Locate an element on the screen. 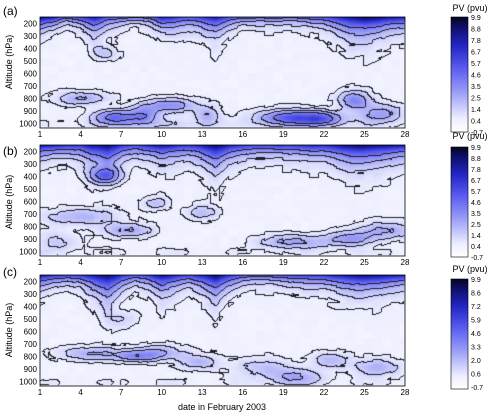  panel-b-xtick: 4 is located at coordinates (80, 262).